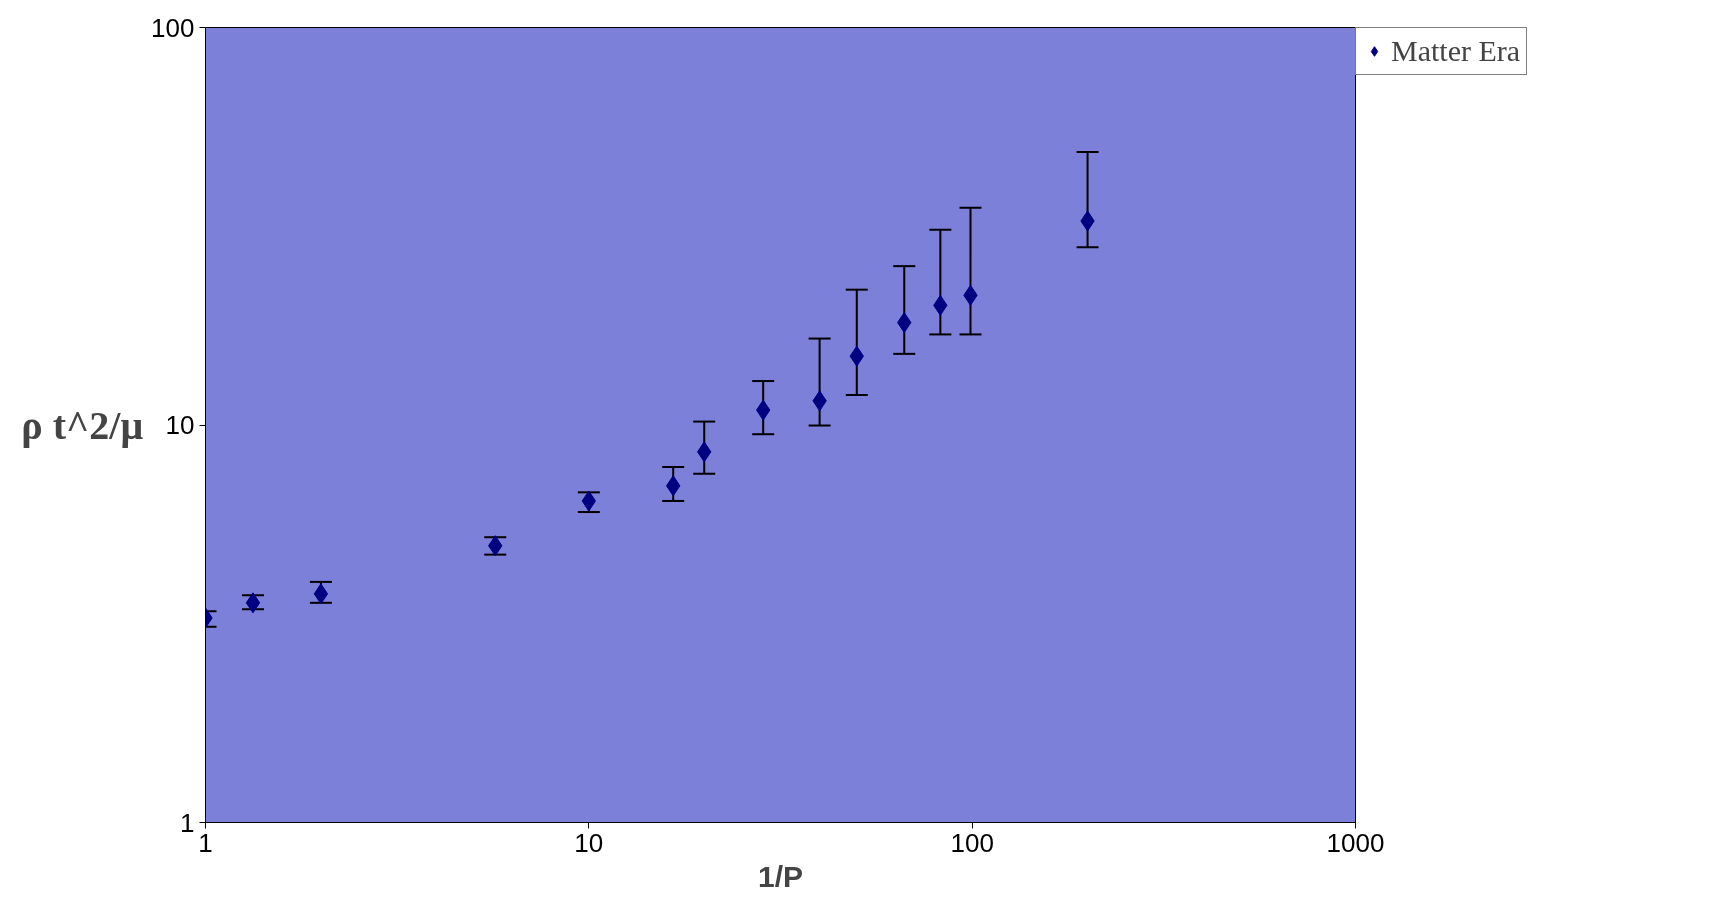  I want to click on y-axis-title: ρ t^2/μ, so click(82, 425).